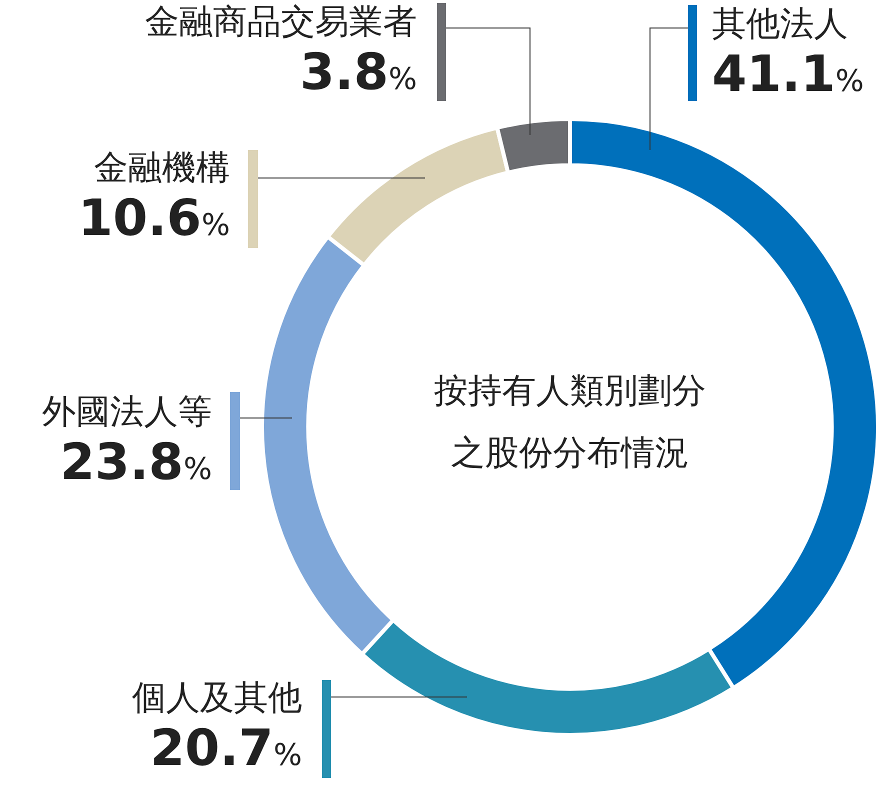  Describe the element at coordinates (357, 73) in the screenshot. I see `data-label: 3.8%` at that location.